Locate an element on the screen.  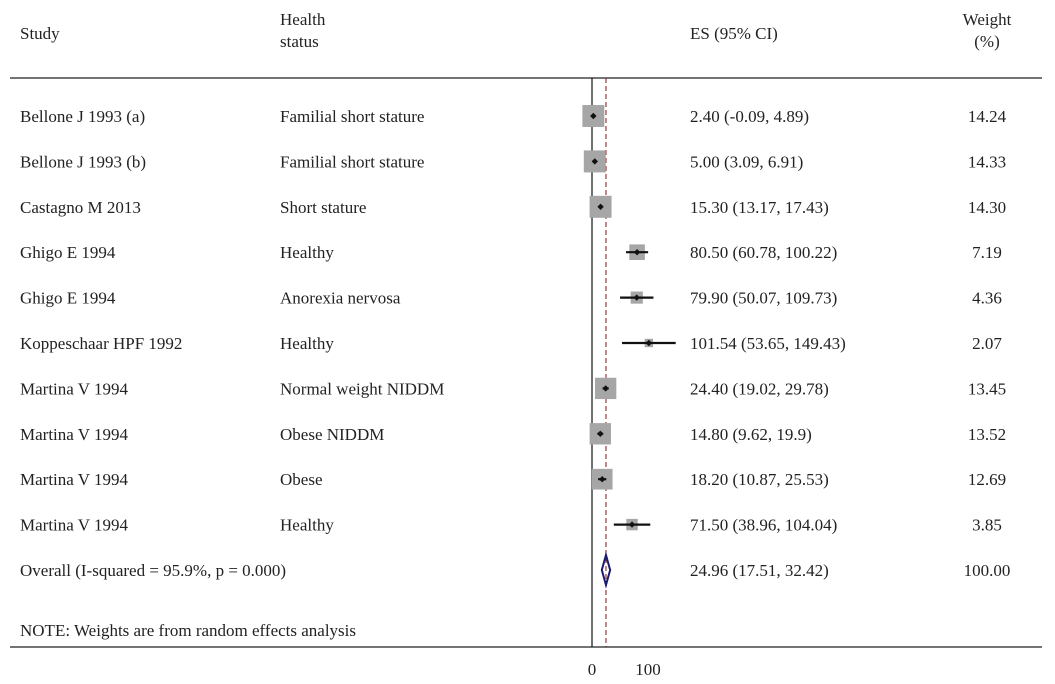
overall-label: Overall (I-squared = 95.9%, p = 0.000) is located at coordinates (153, 570).